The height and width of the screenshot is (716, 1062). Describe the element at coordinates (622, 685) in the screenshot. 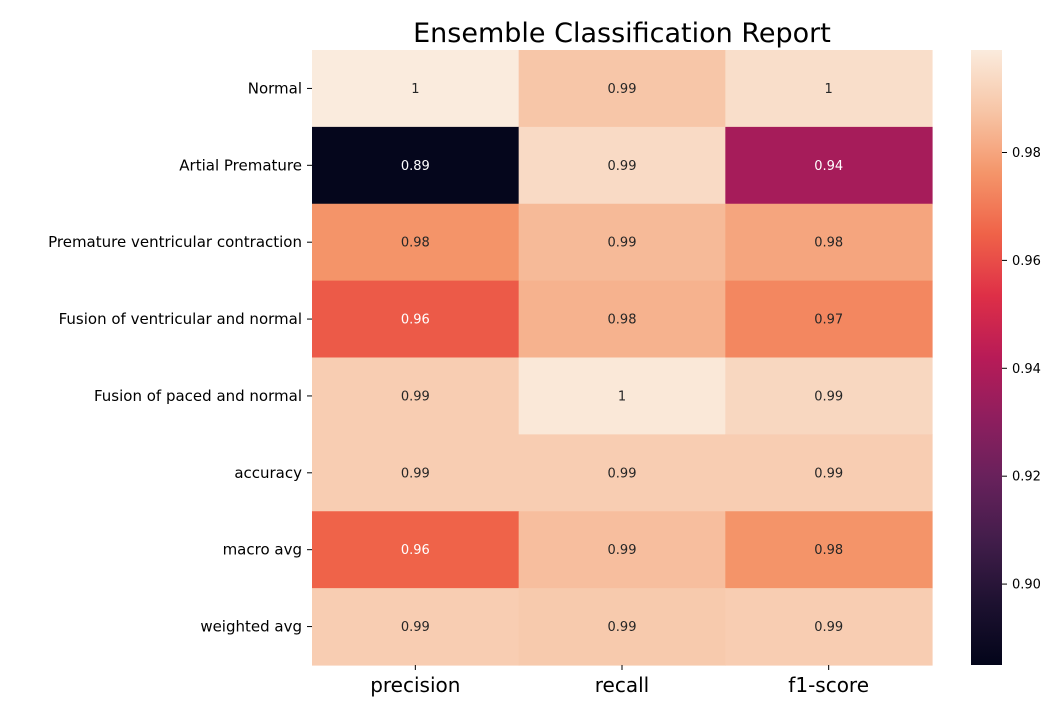

I see `column-label: recall` at that location.